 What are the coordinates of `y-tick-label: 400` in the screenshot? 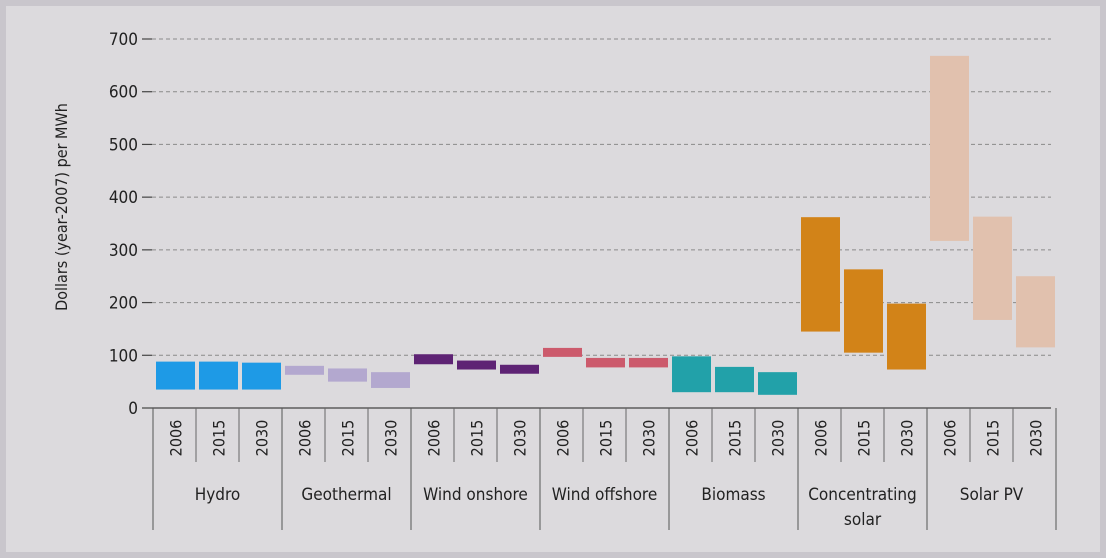 It's located at (123, 198).